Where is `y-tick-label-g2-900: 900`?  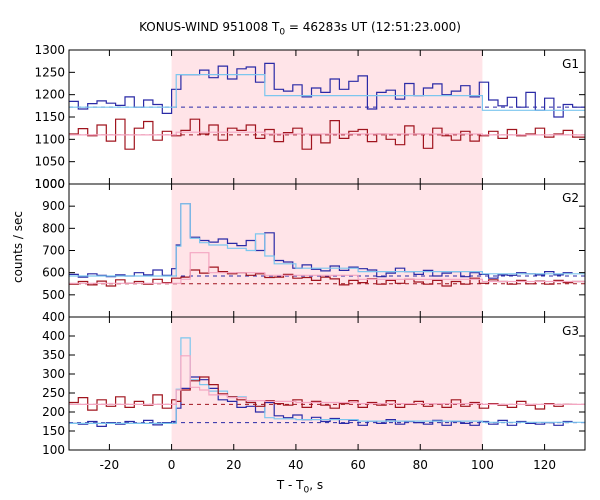 y-tick-label-g2-900: 900 is located at coordinates (53, 206).